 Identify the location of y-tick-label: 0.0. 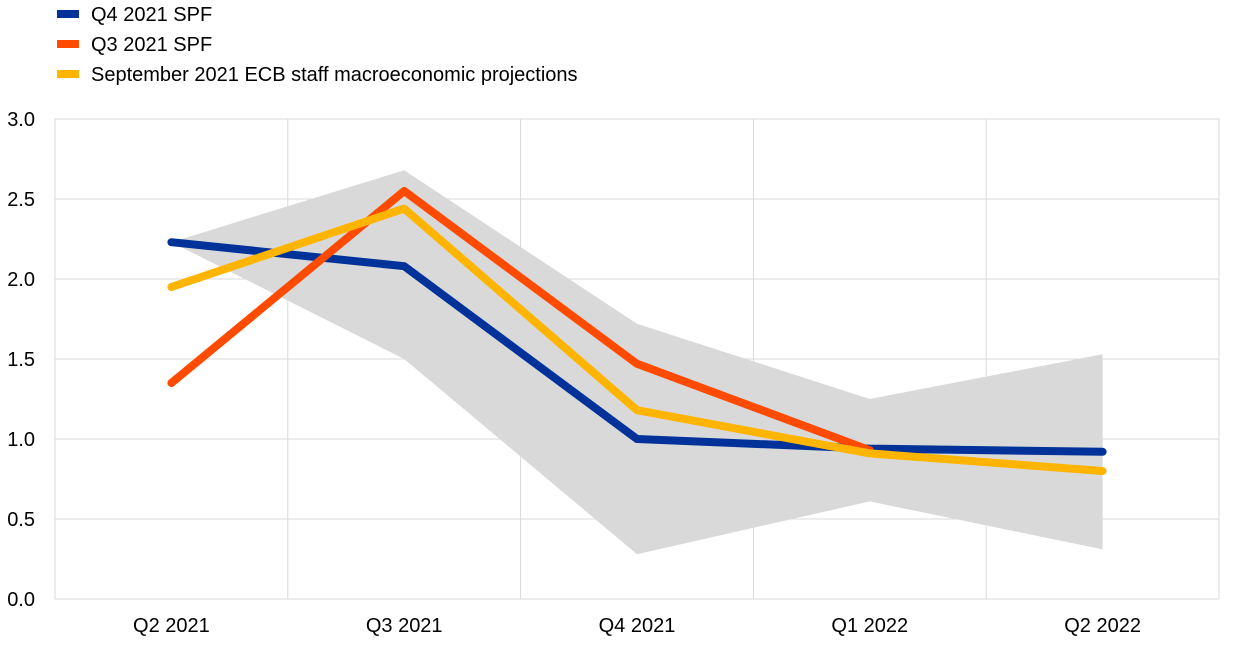
(21, 600).